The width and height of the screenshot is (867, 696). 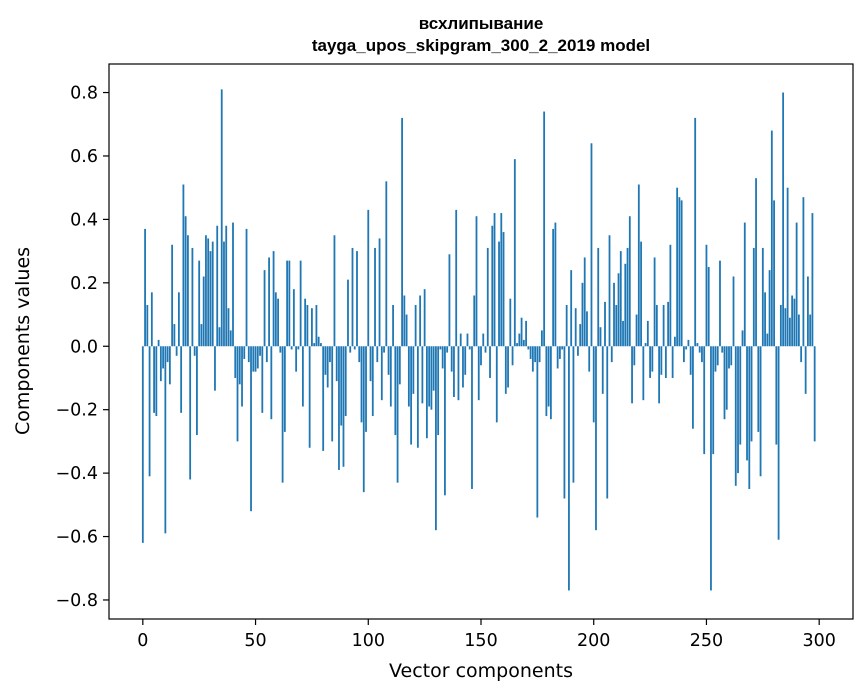 I want to click on chart-subtitle: tayga_upos_skipgram_300_2_2019 model, so click(x=481, y=45).